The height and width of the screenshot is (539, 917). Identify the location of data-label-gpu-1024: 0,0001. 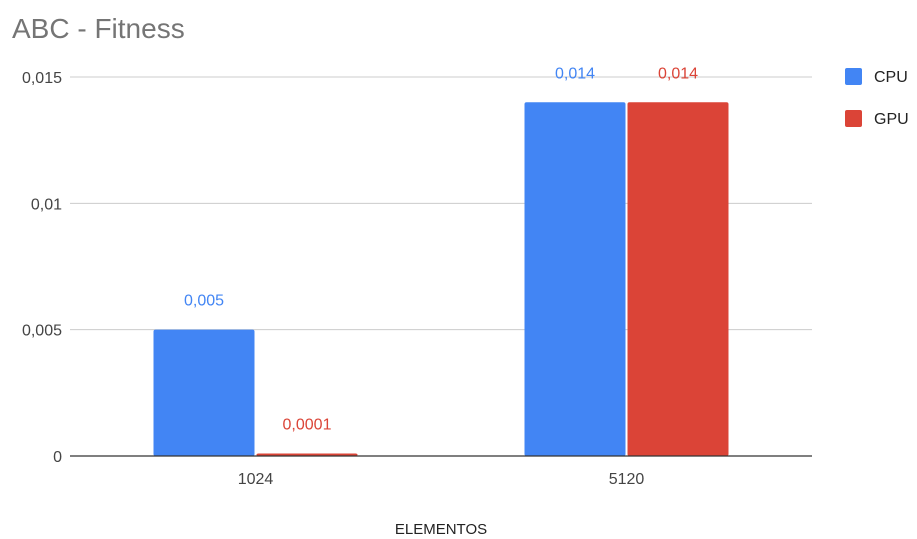
(307, 424).